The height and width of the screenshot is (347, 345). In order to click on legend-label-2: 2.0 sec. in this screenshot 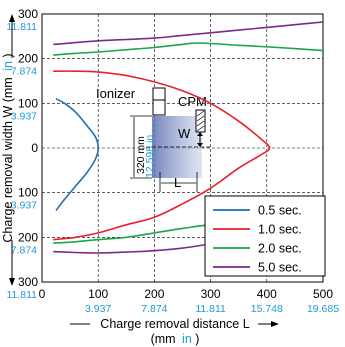, I will do `click(280, 249)`.